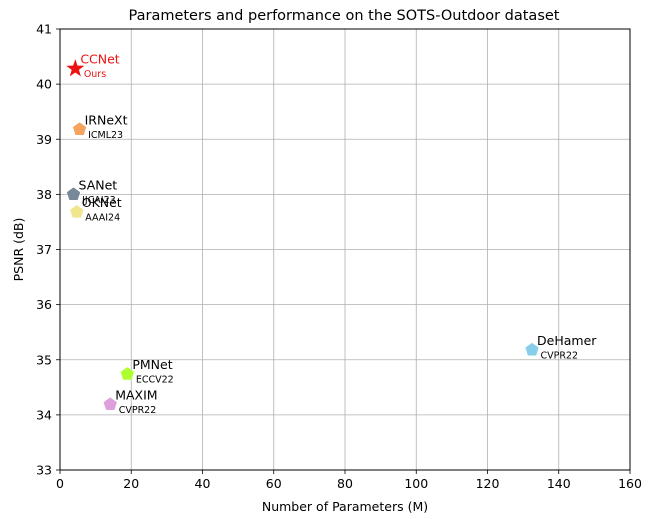 This screenshot has width=649, height=519. I want to click on point-venue-label: ECCV22, so click(155, 380).